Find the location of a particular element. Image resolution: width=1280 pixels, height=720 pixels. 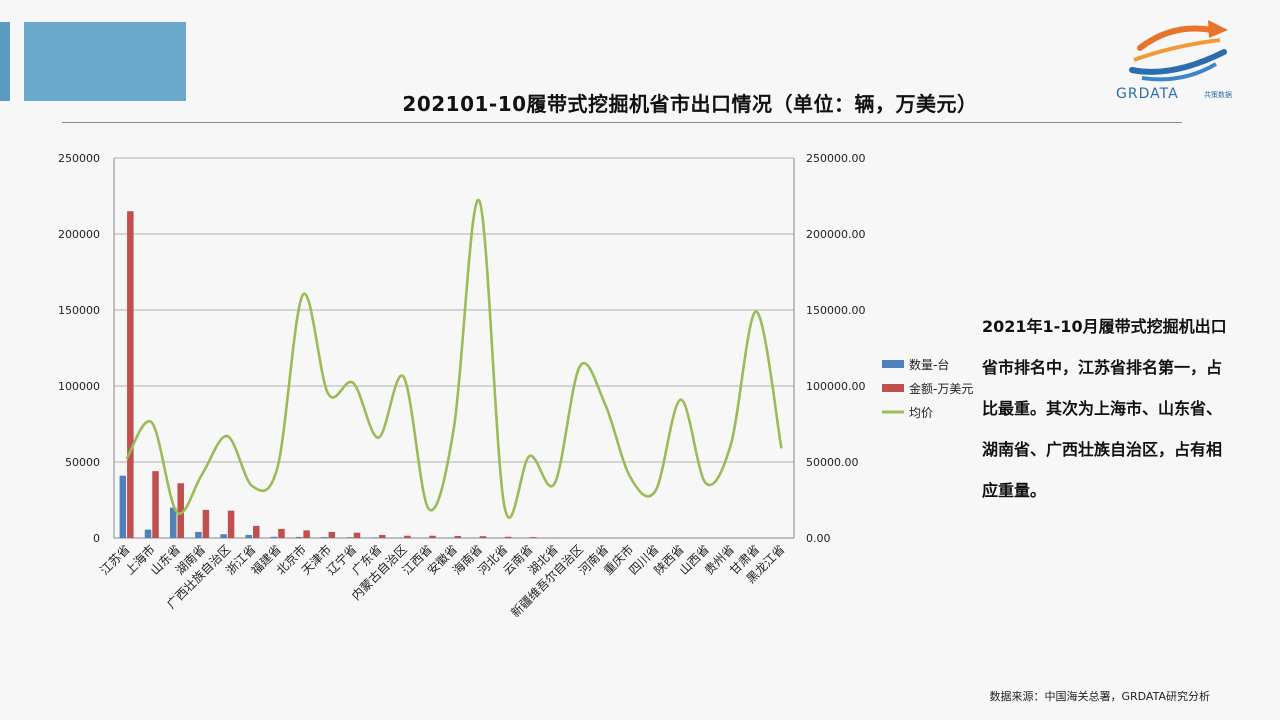

y-right-tick-label: 100000.00 is located at coordinates (836, 386).